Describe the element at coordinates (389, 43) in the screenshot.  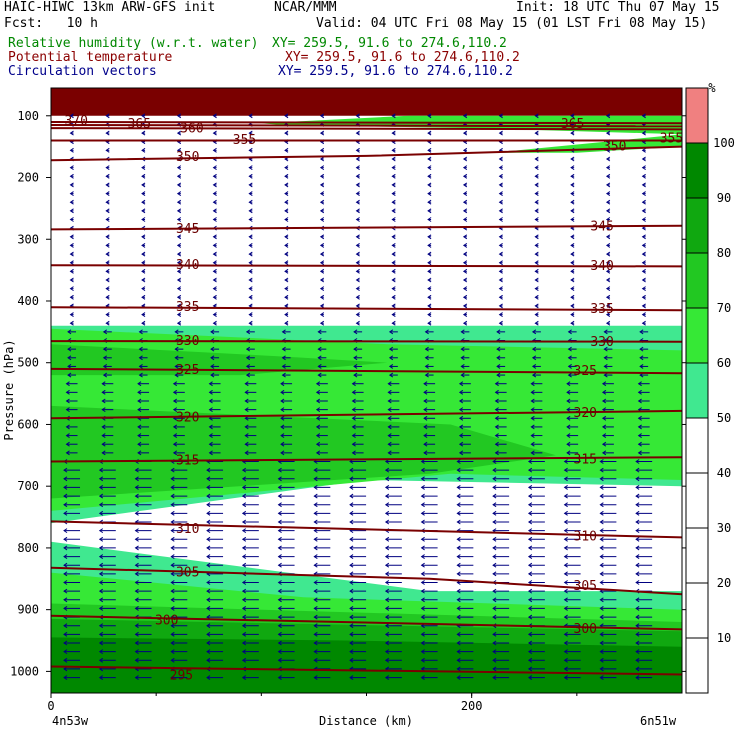
I see `field1-xy: XY= 259.5, 91.6 to 274.6,110.2` at that location.